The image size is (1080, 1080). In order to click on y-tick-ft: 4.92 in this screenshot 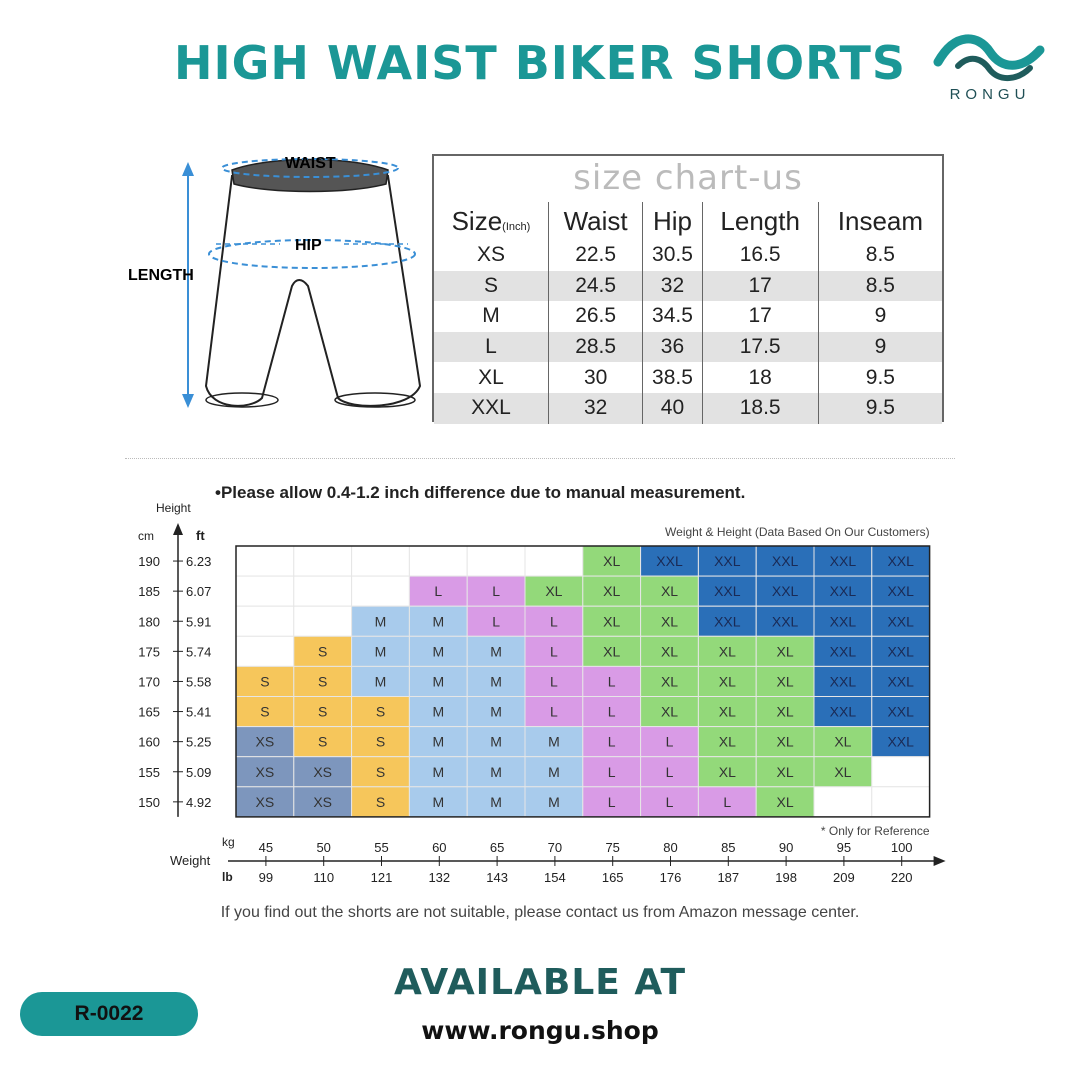, I will do `click(198, 802)`.